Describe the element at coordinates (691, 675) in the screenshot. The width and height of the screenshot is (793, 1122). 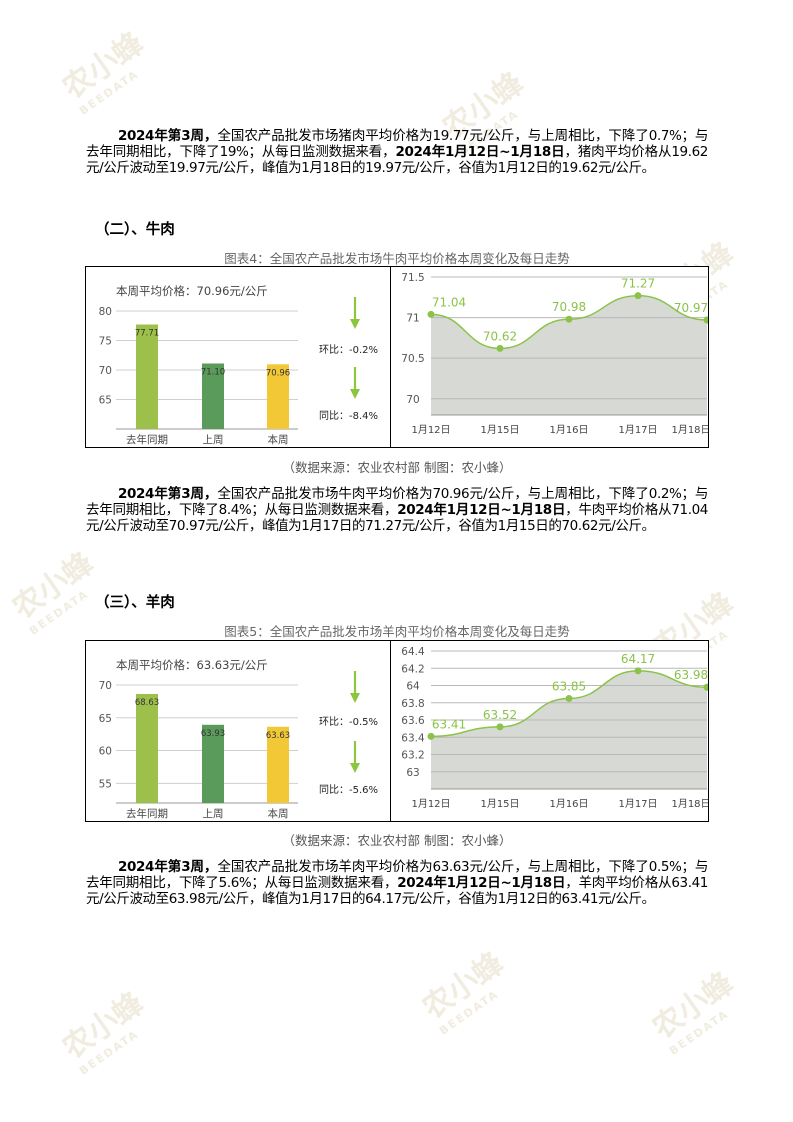
I see `data-label: 63.98` at that location.